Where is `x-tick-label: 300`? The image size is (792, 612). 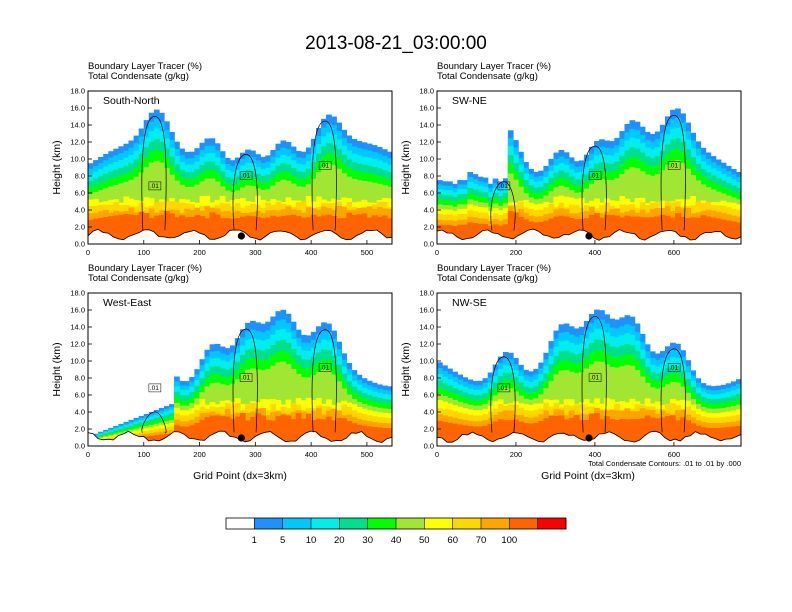 x-tick-label: 300 is located at coordinates (255, 454).